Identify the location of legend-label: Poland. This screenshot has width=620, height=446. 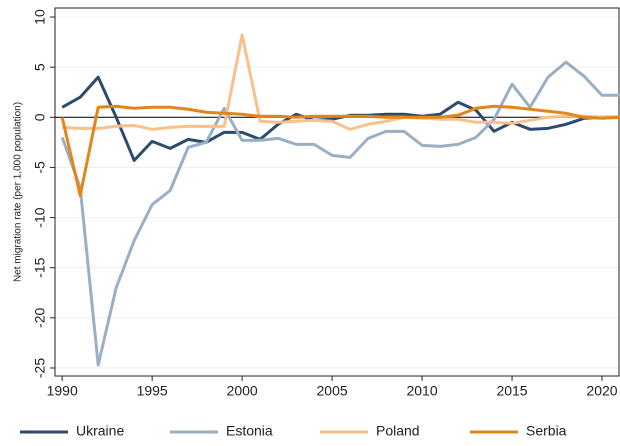
(398, 431).